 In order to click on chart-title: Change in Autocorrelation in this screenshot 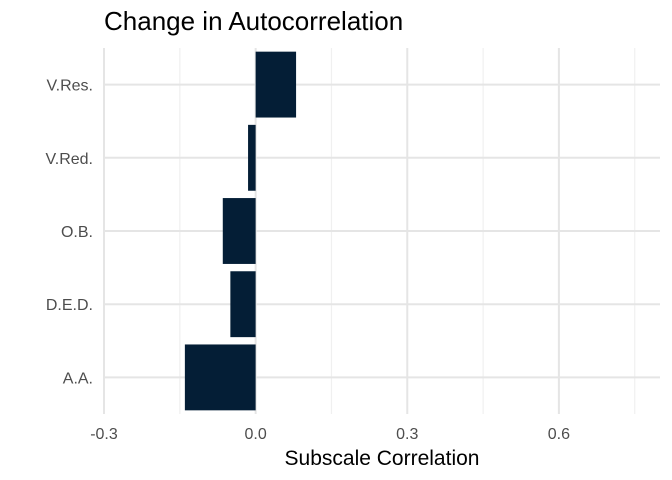, I will do `click(253, 21)`.